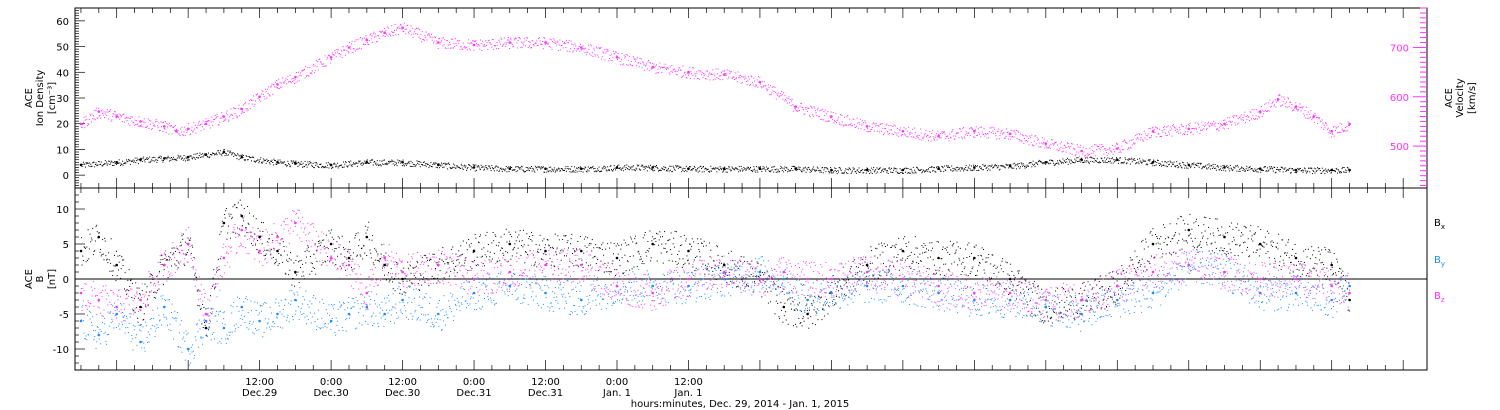  Describe the element at coordinates (277, 84) in the screenshot. I see `velocity-point` at that location.